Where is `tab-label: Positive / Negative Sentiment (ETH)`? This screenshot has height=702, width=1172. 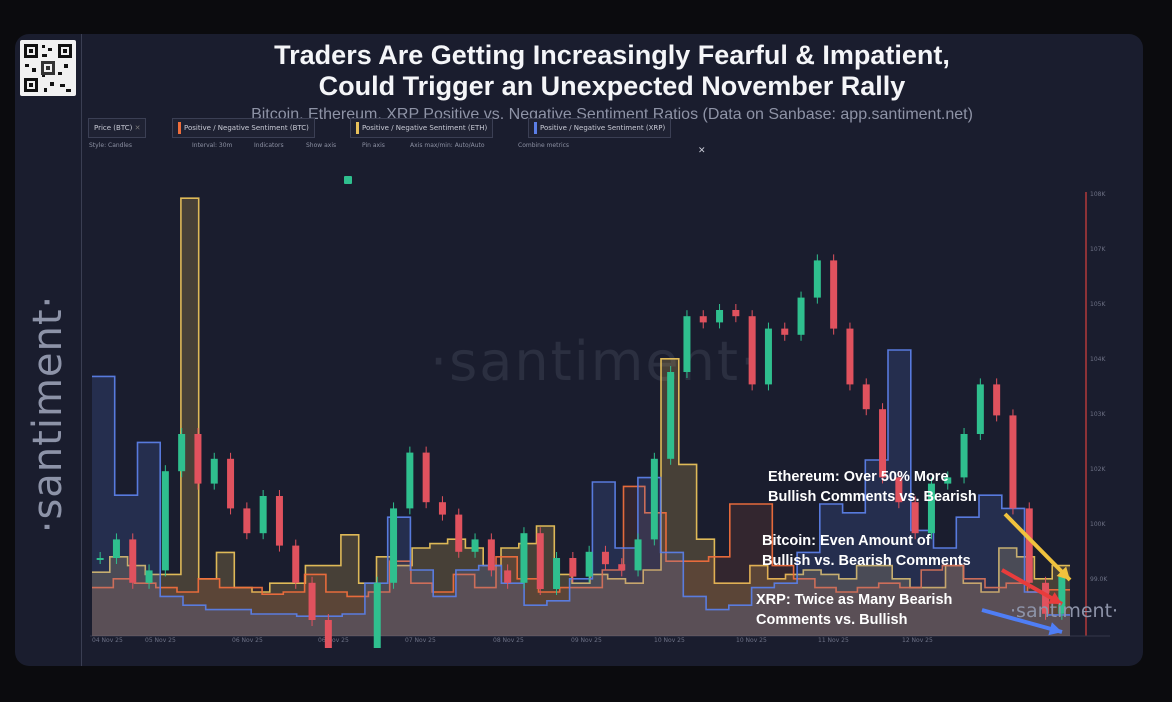
tab-label: Positive / Negative Sentiment (ETH) is located at coordinates (425, 128).